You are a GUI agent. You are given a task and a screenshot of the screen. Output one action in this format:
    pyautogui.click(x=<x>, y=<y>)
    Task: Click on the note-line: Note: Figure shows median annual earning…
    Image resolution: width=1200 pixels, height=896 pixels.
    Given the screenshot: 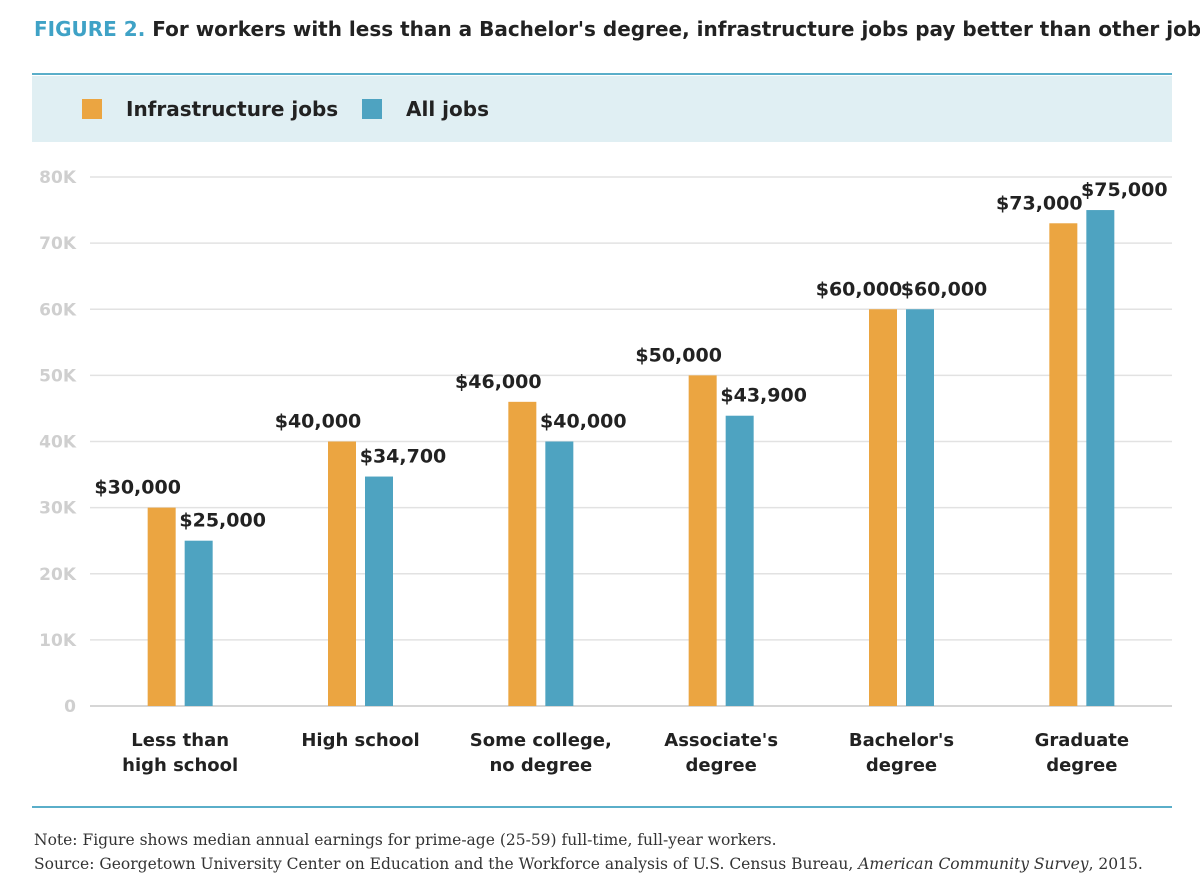 What is the action you would take?
    pyautogui.click(x=405, y=840)
    